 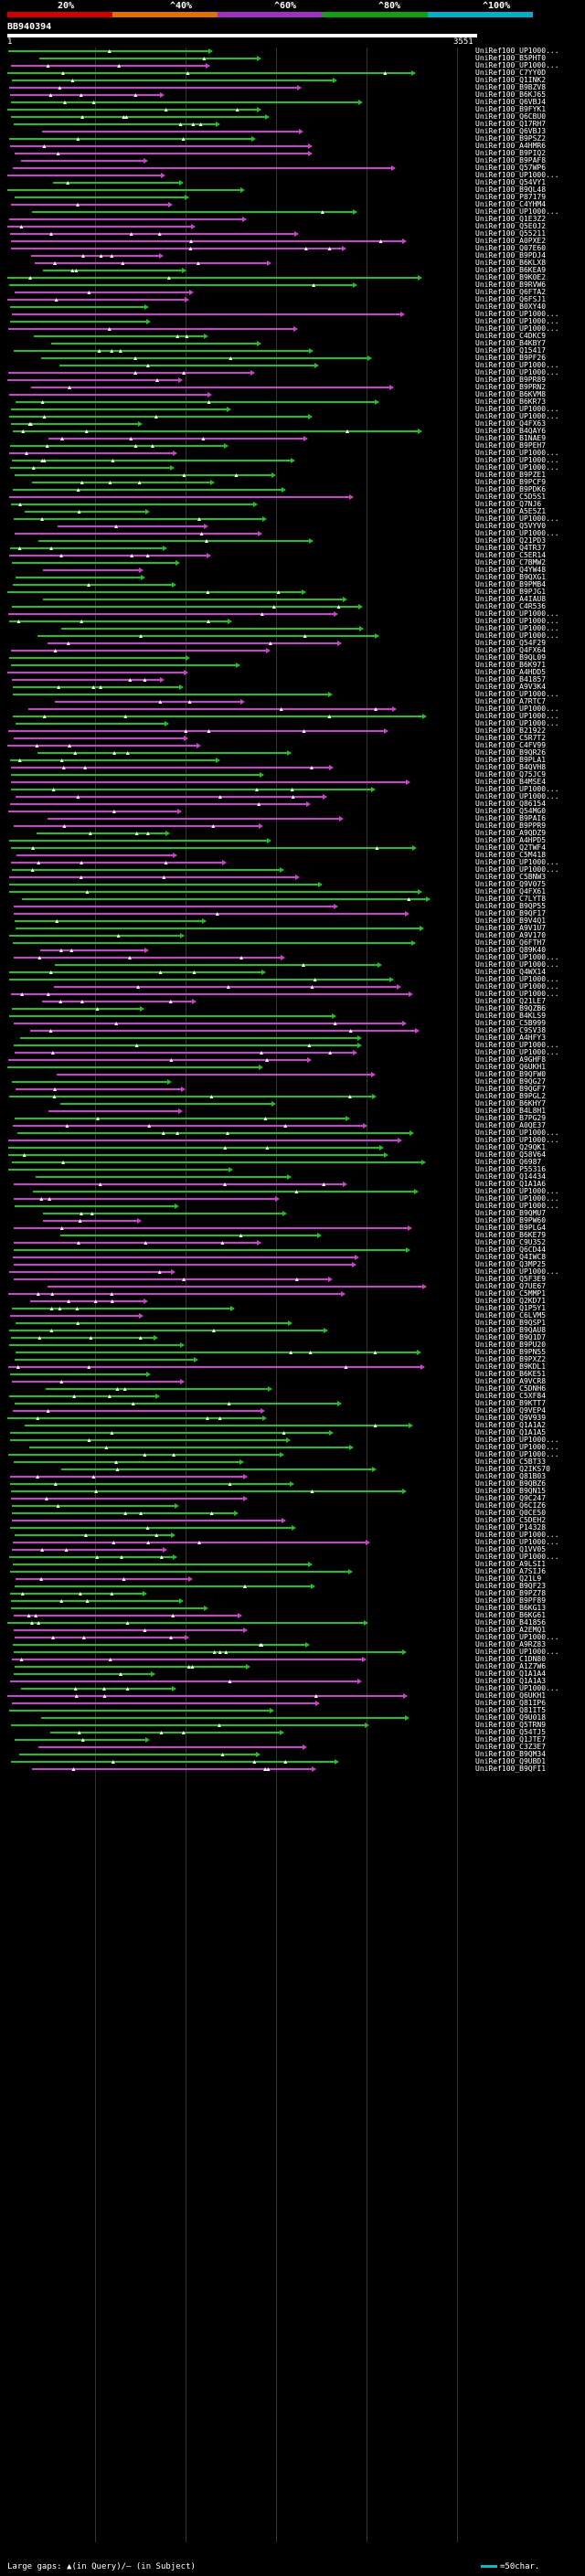 I want to click on hit-label: UniRef100_Q86154, so click(x=511, y=804).